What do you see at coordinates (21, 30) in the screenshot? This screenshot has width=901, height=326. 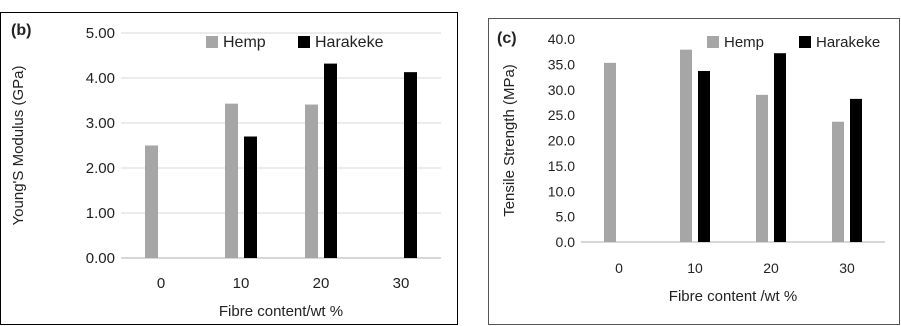 I see `panel-label: (b)` at bounding box center [21, 30].